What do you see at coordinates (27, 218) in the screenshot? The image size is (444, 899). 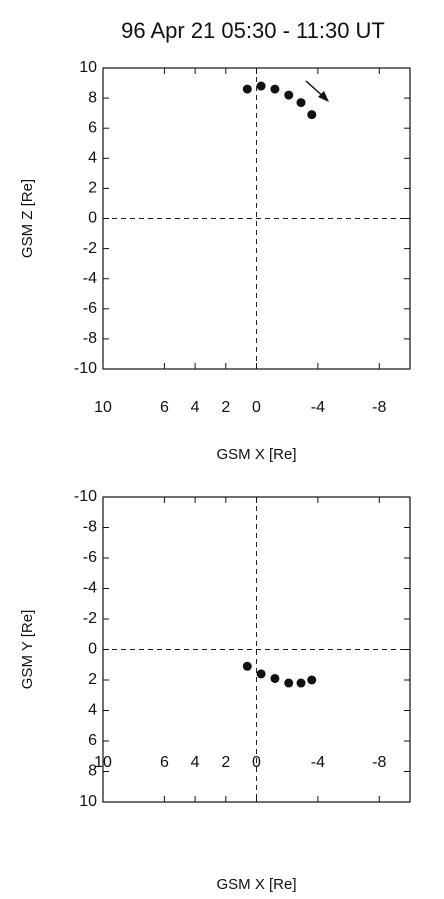 I see `y-axis-label: GSM Z [Re]` at bounding box center [27, 218].